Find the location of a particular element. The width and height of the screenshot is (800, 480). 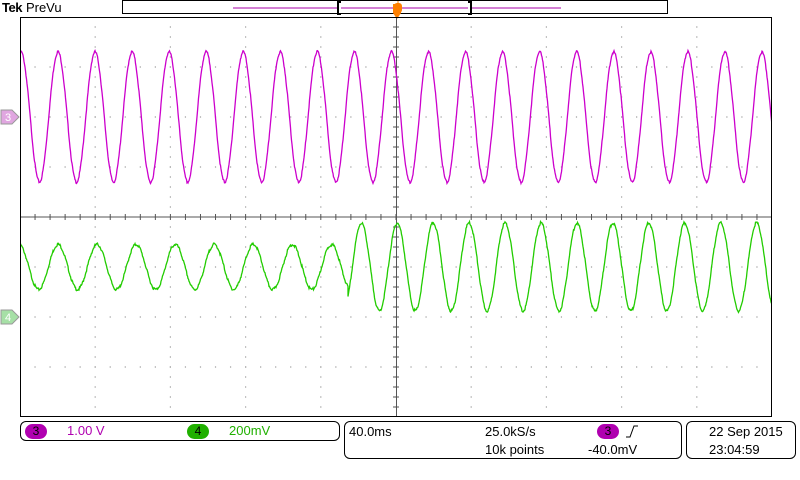

ch4-ground-marker: 4 is located at coordinates (10, 317).